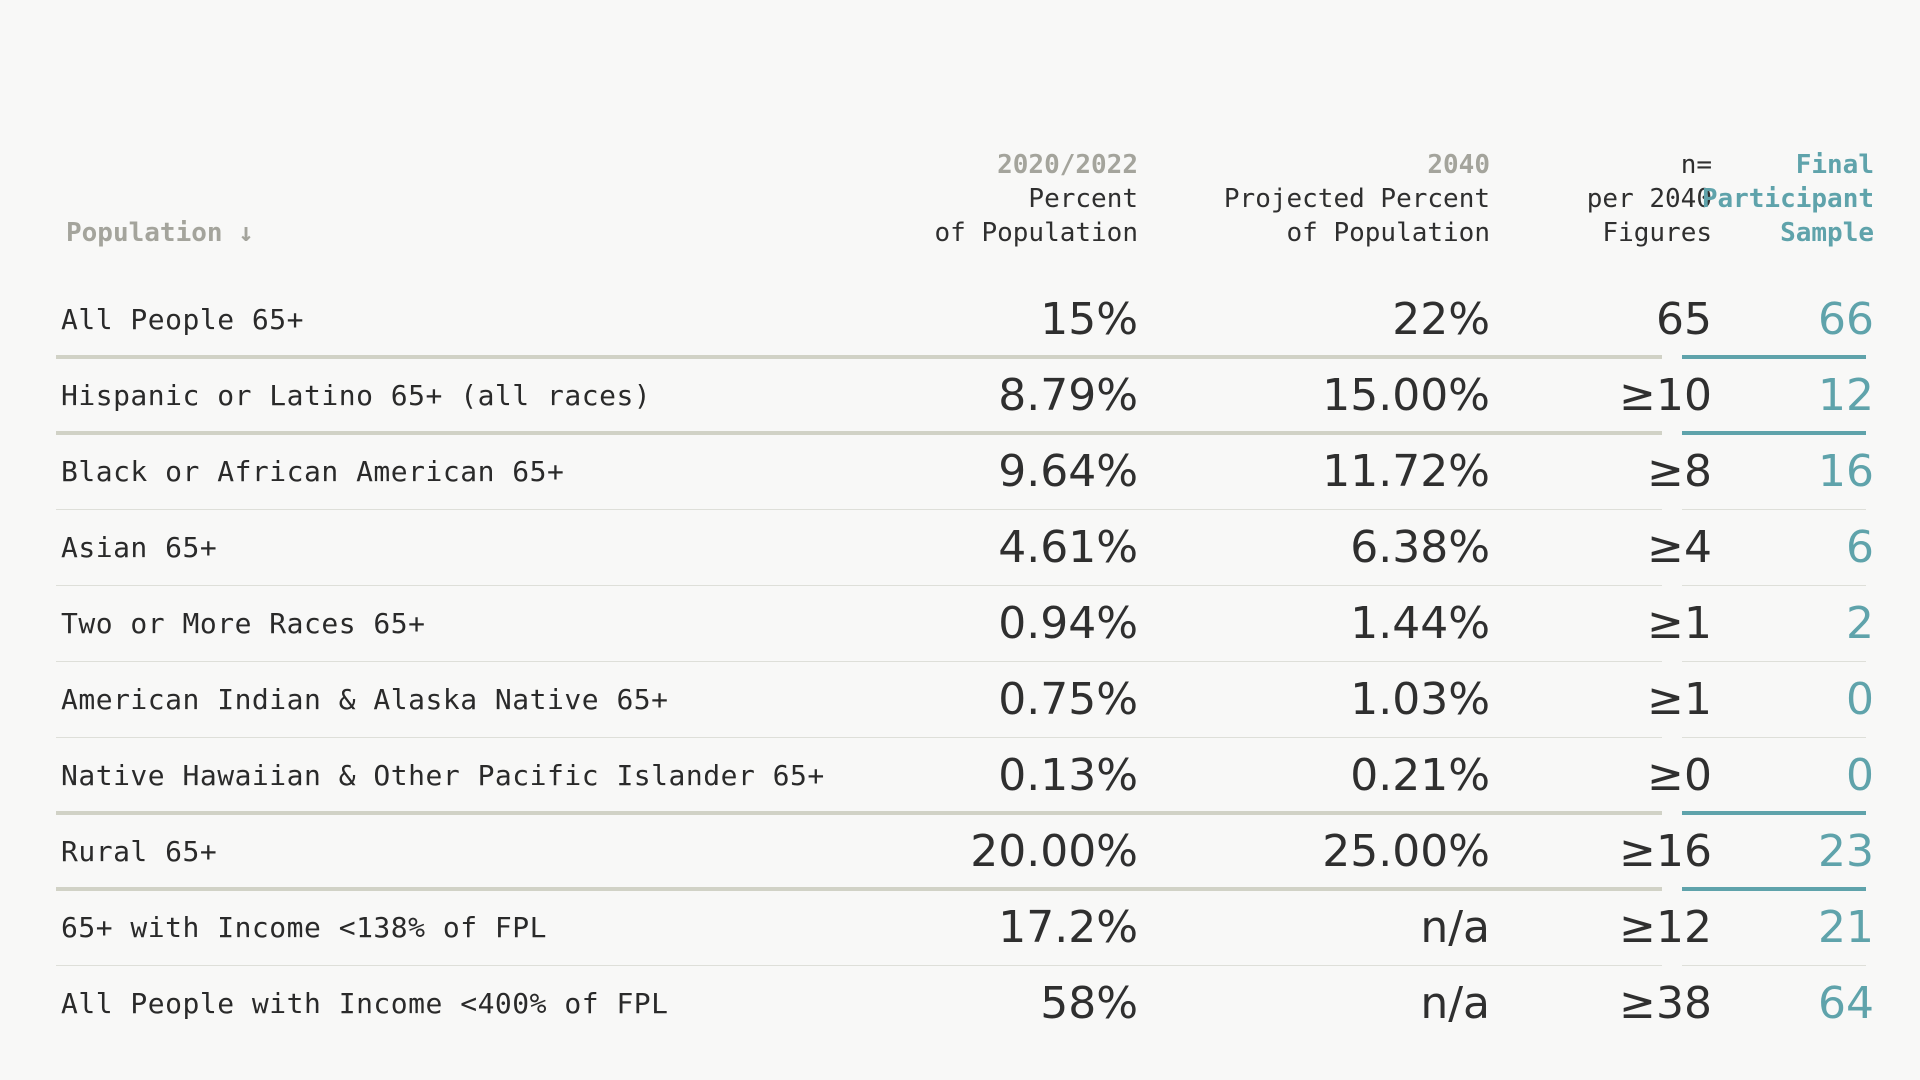  What do you see at coordinates (243, 623) in the screenshot?
I see `row-label: Two or More Races 65+` at bounding box center [243, 623].